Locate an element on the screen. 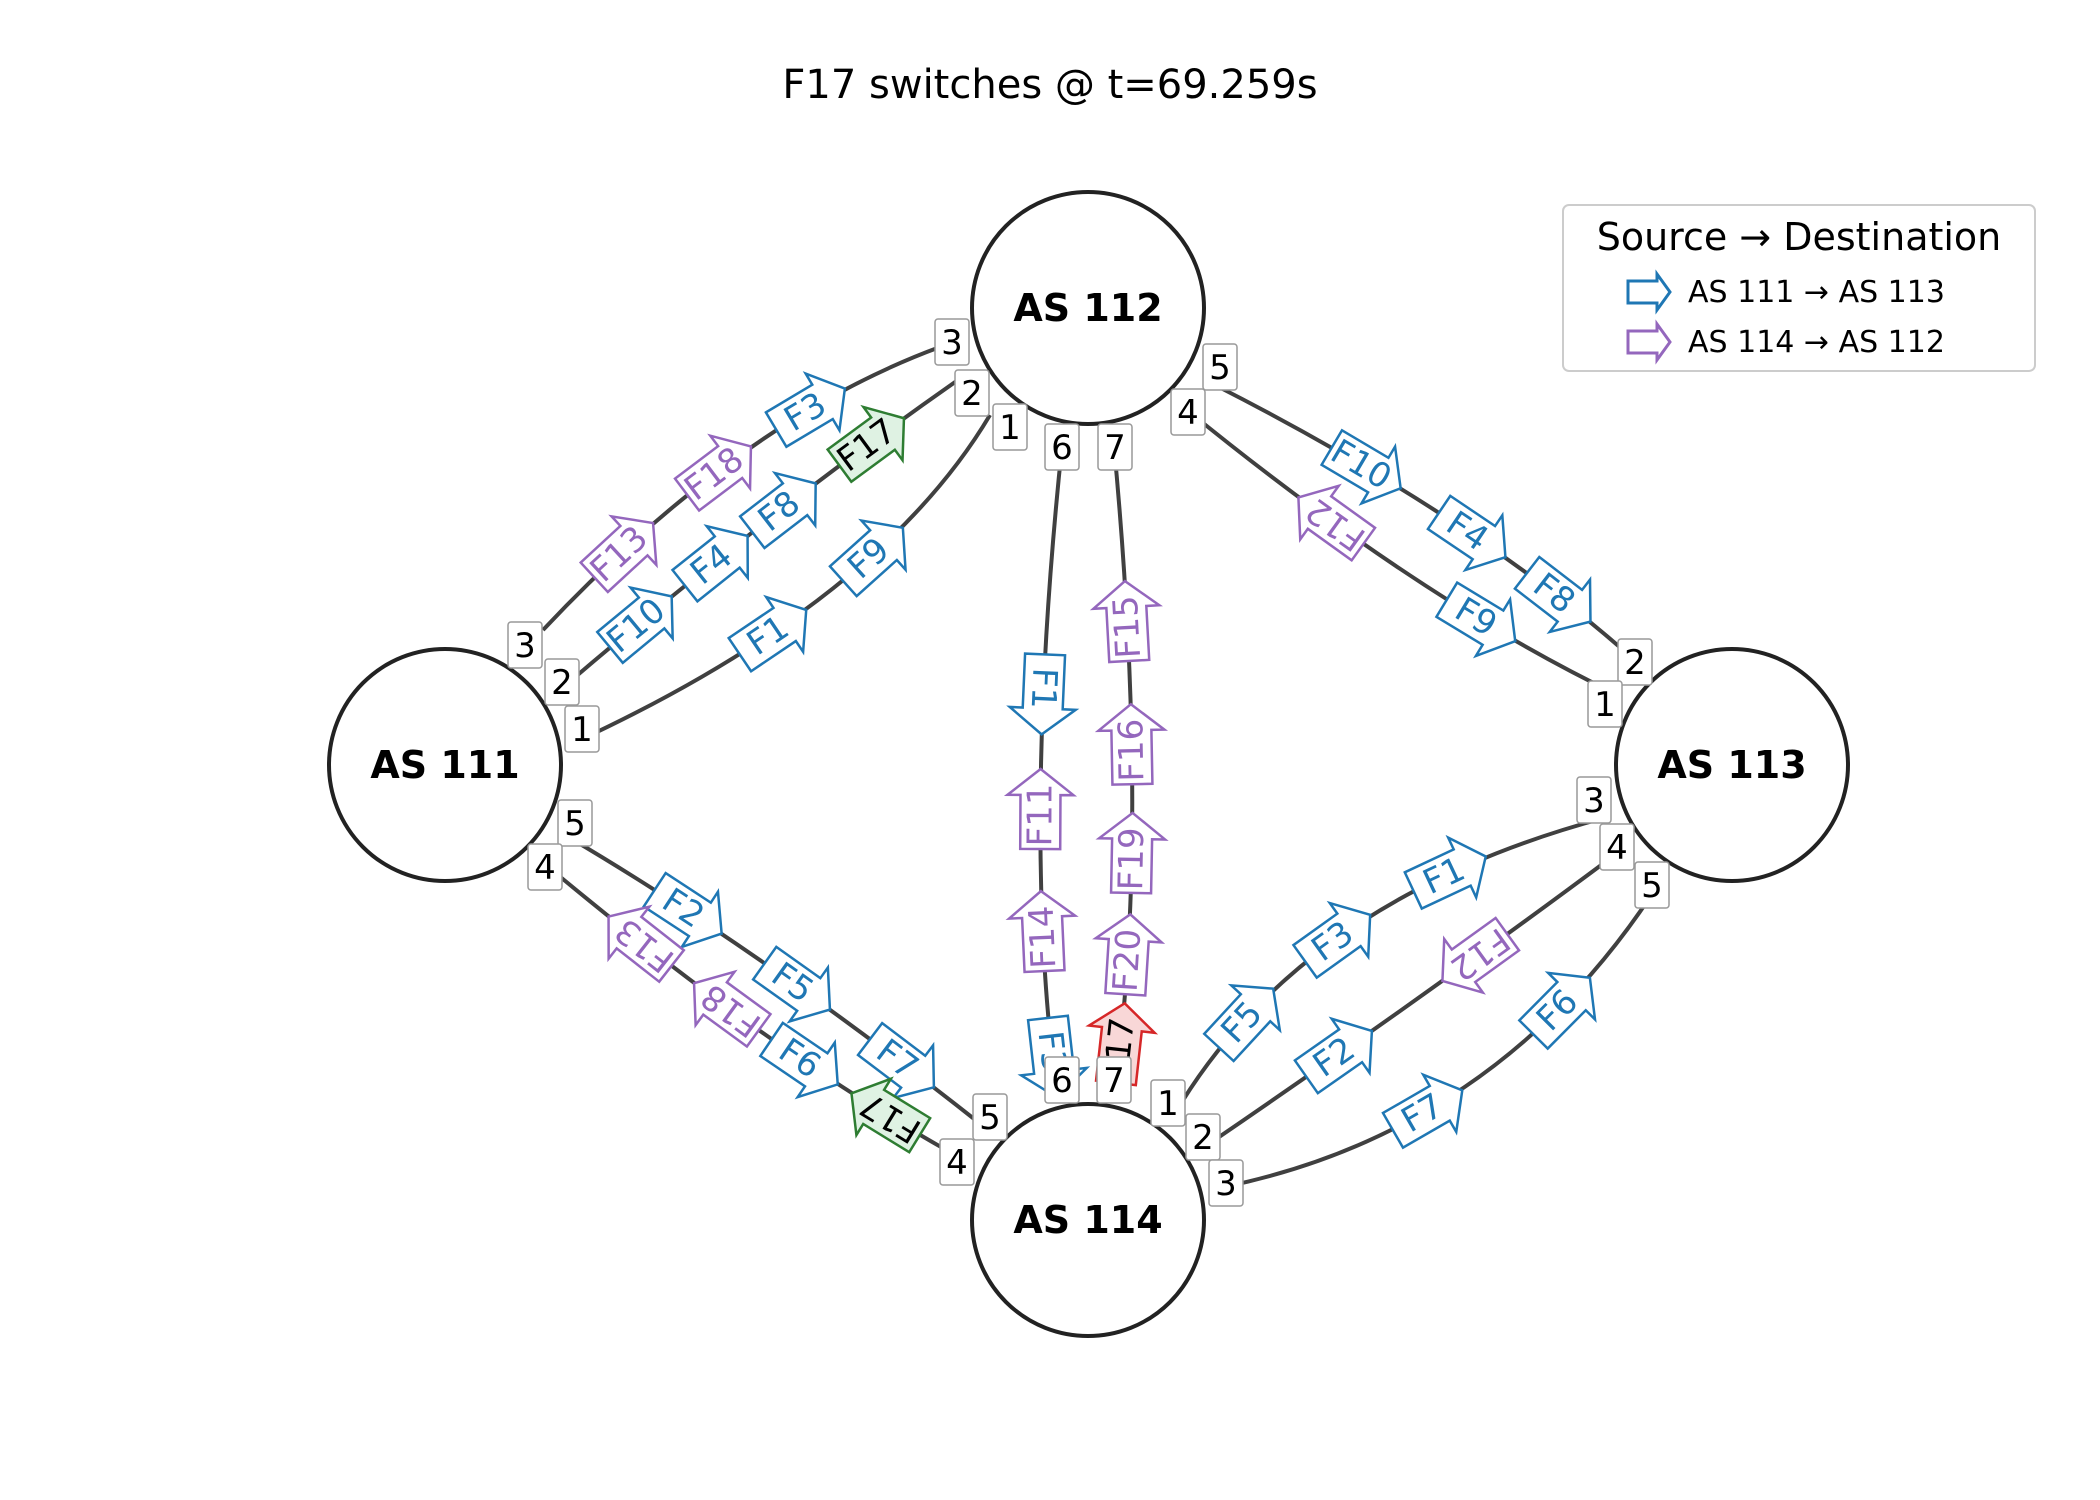 Image resolution: width=2100 pixels, height=1500 pixels. as-node-label: AS 113 is located at coordinates (1731, 765).